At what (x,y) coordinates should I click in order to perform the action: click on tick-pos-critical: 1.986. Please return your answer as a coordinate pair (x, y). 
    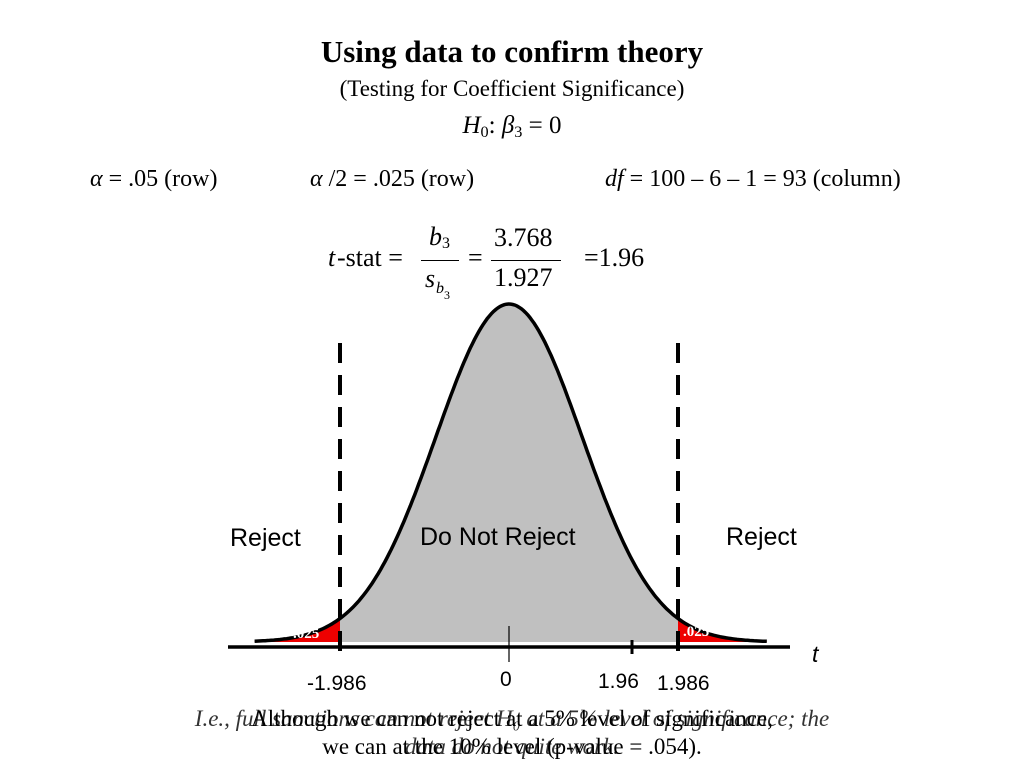
    Looking at the image, I should click on (683, 683).